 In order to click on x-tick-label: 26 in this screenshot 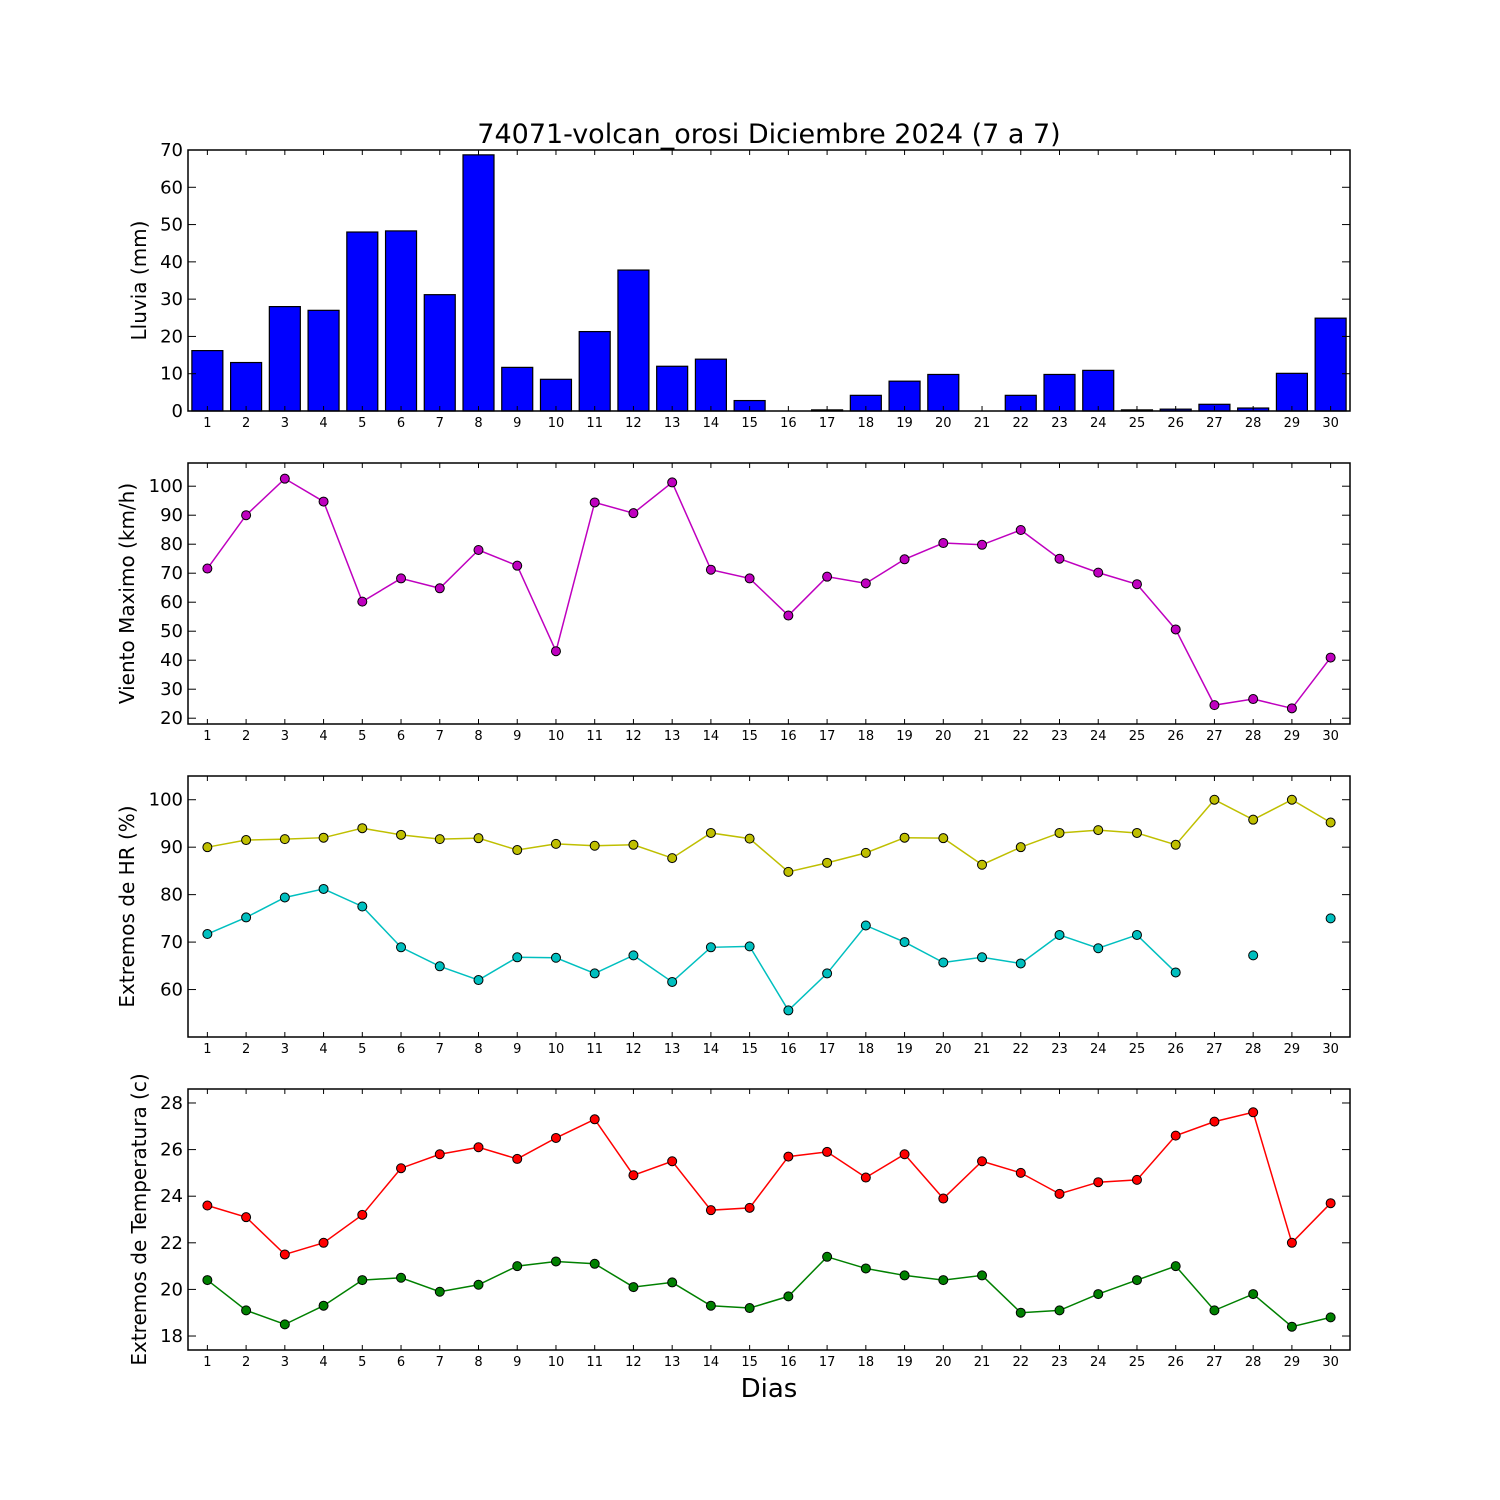, I will do `click(1175, 1362)`.